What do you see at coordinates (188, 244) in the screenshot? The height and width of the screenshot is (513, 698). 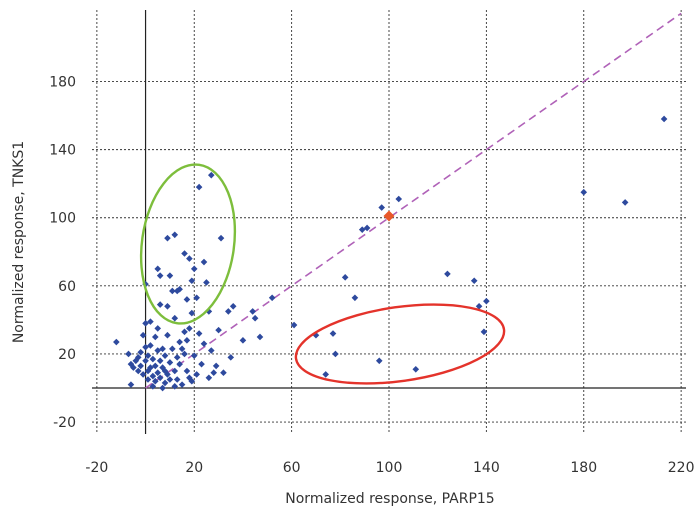 I see `green-ellipse` at bounding box center [188, 244].